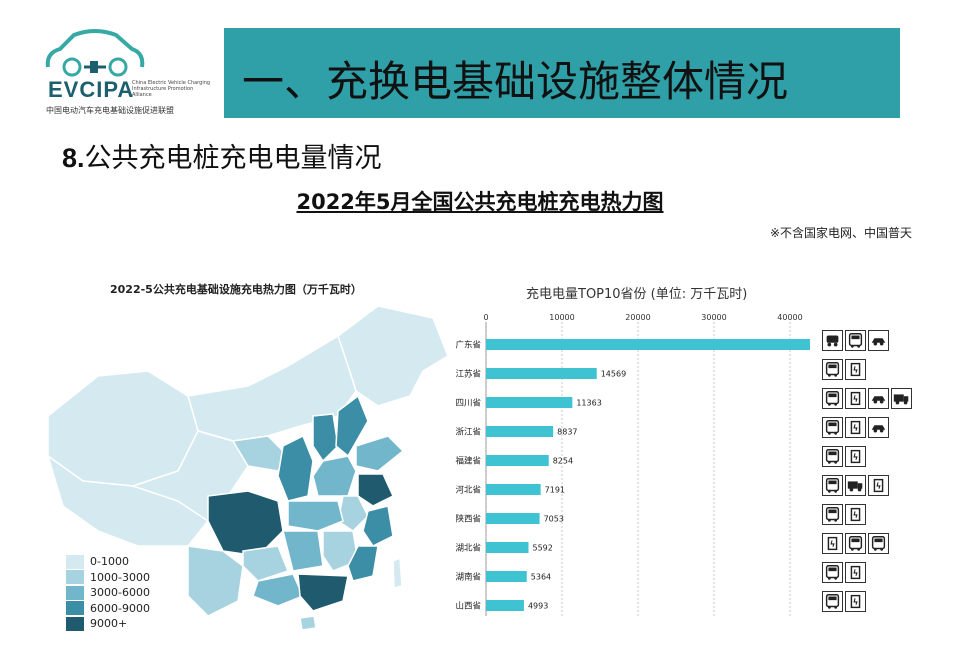  I want to click on map-region-shaanxi, so click(295, 468).